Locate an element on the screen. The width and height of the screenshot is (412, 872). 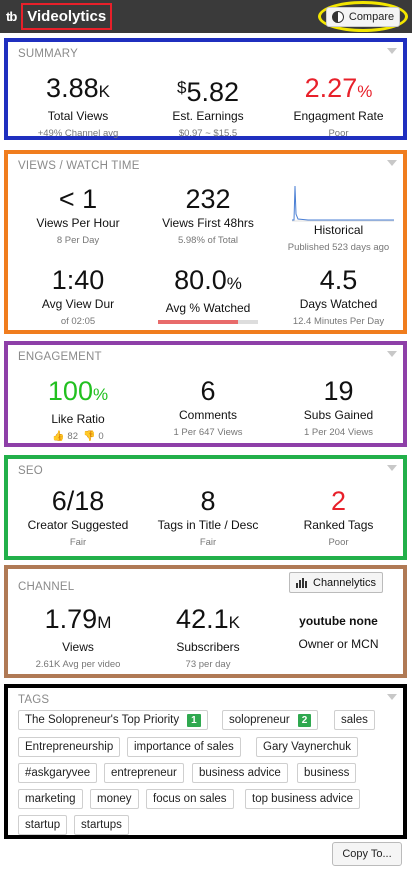
thumbs-up-icon: 👍 is located at coordinates (58, 436).